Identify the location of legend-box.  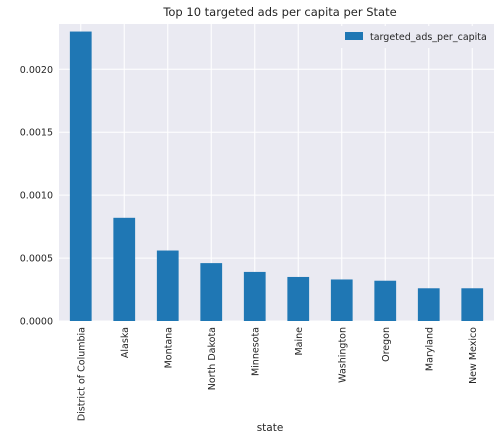
(412, 37).